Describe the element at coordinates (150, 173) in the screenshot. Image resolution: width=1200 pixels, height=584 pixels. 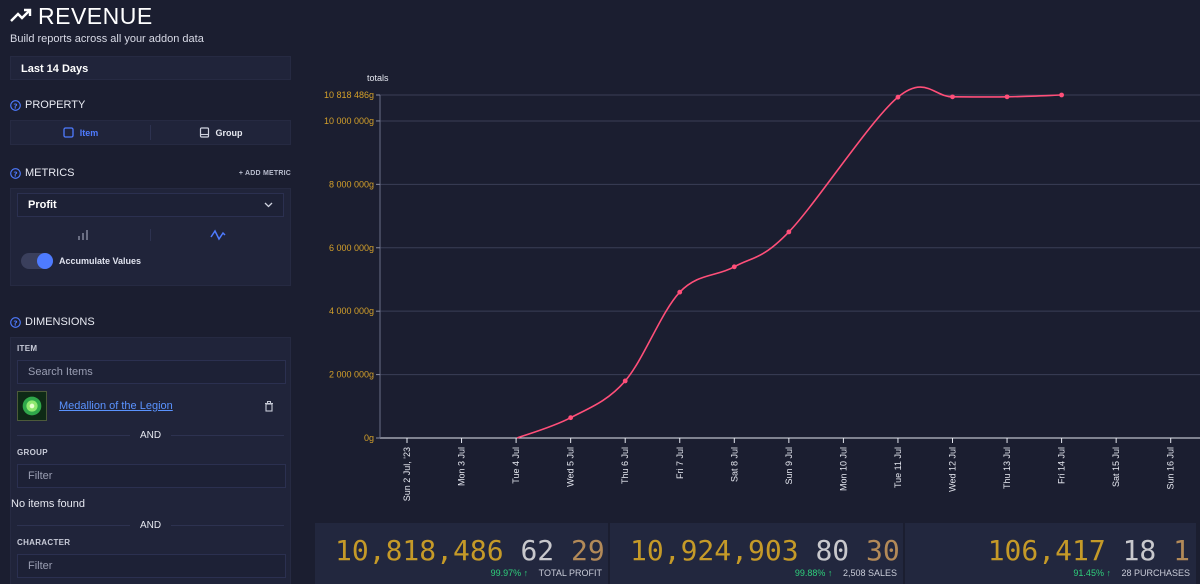
I see `metrics-section-header: ? METRICS + ADD METRIC` at that location.